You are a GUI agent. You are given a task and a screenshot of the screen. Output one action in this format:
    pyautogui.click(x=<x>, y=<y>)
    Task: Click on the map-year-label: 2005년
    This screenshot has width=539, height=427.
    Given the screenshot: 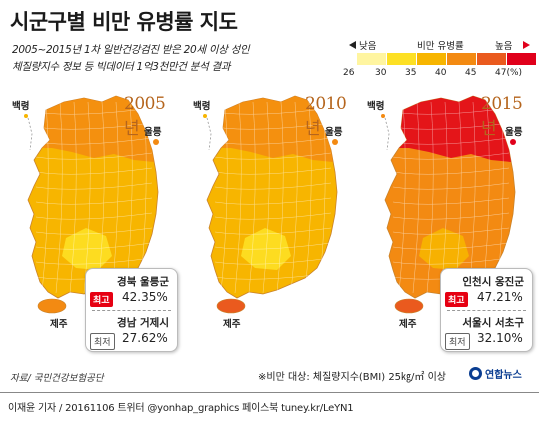 What is the action you would take?
    pyautogui.click(x=145, y=116)
    